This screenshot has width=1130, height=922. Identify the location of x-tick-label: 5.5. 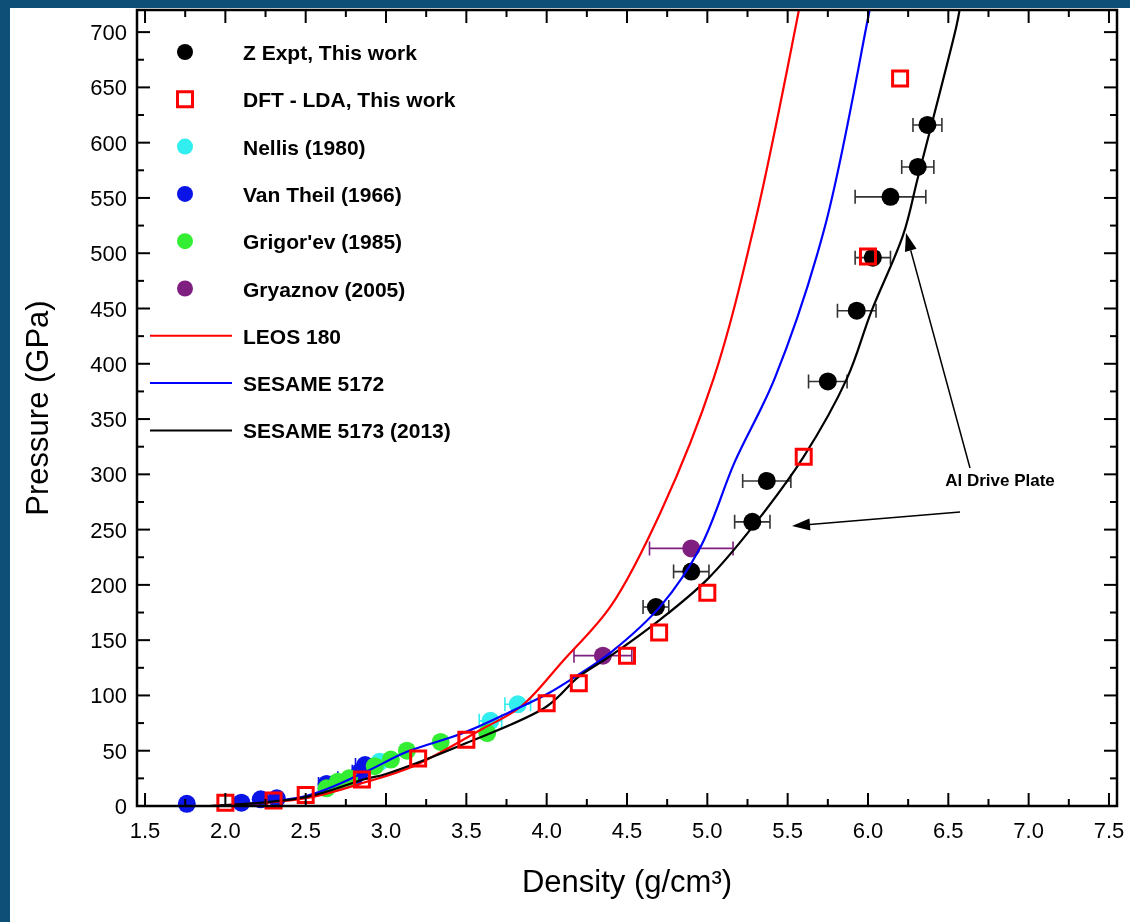
(787, 830).